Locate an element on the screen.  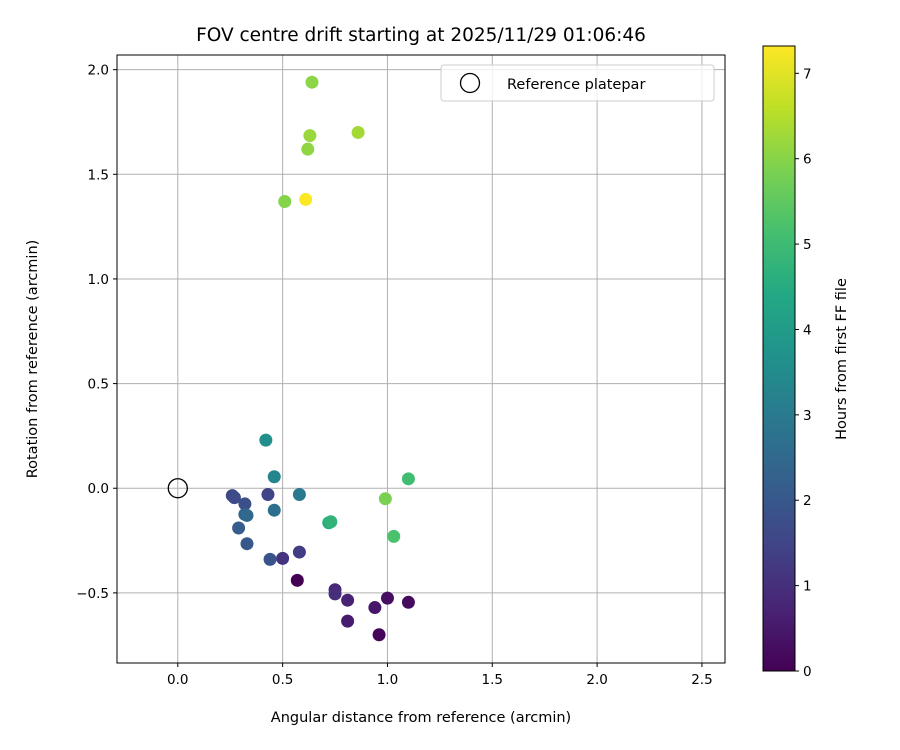
colorbar-tick-label: 1 is located at coordinates (807, 587).